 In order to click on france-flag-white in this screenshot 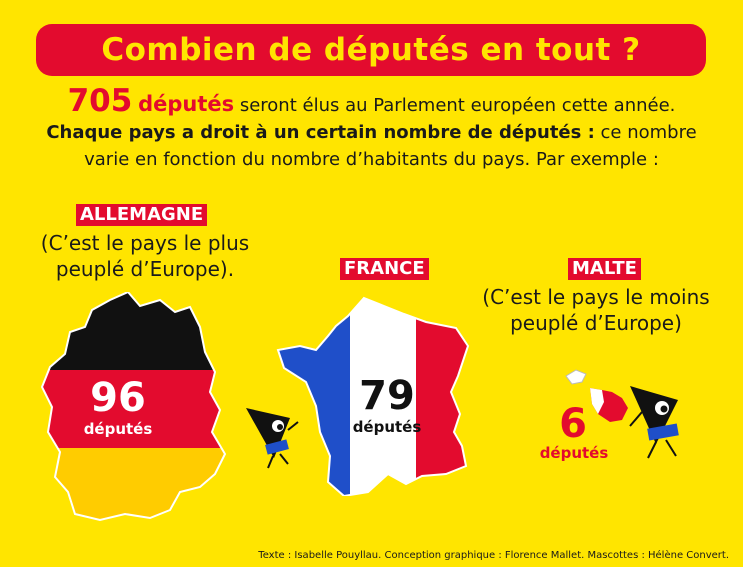, I will do `click(383, 397)`.